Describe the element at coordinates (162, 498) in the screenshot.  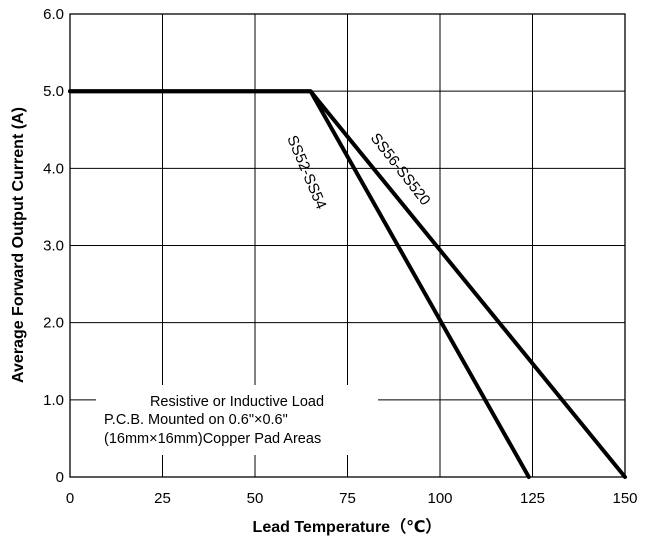
I see `x-tick-label: 25` at that location.